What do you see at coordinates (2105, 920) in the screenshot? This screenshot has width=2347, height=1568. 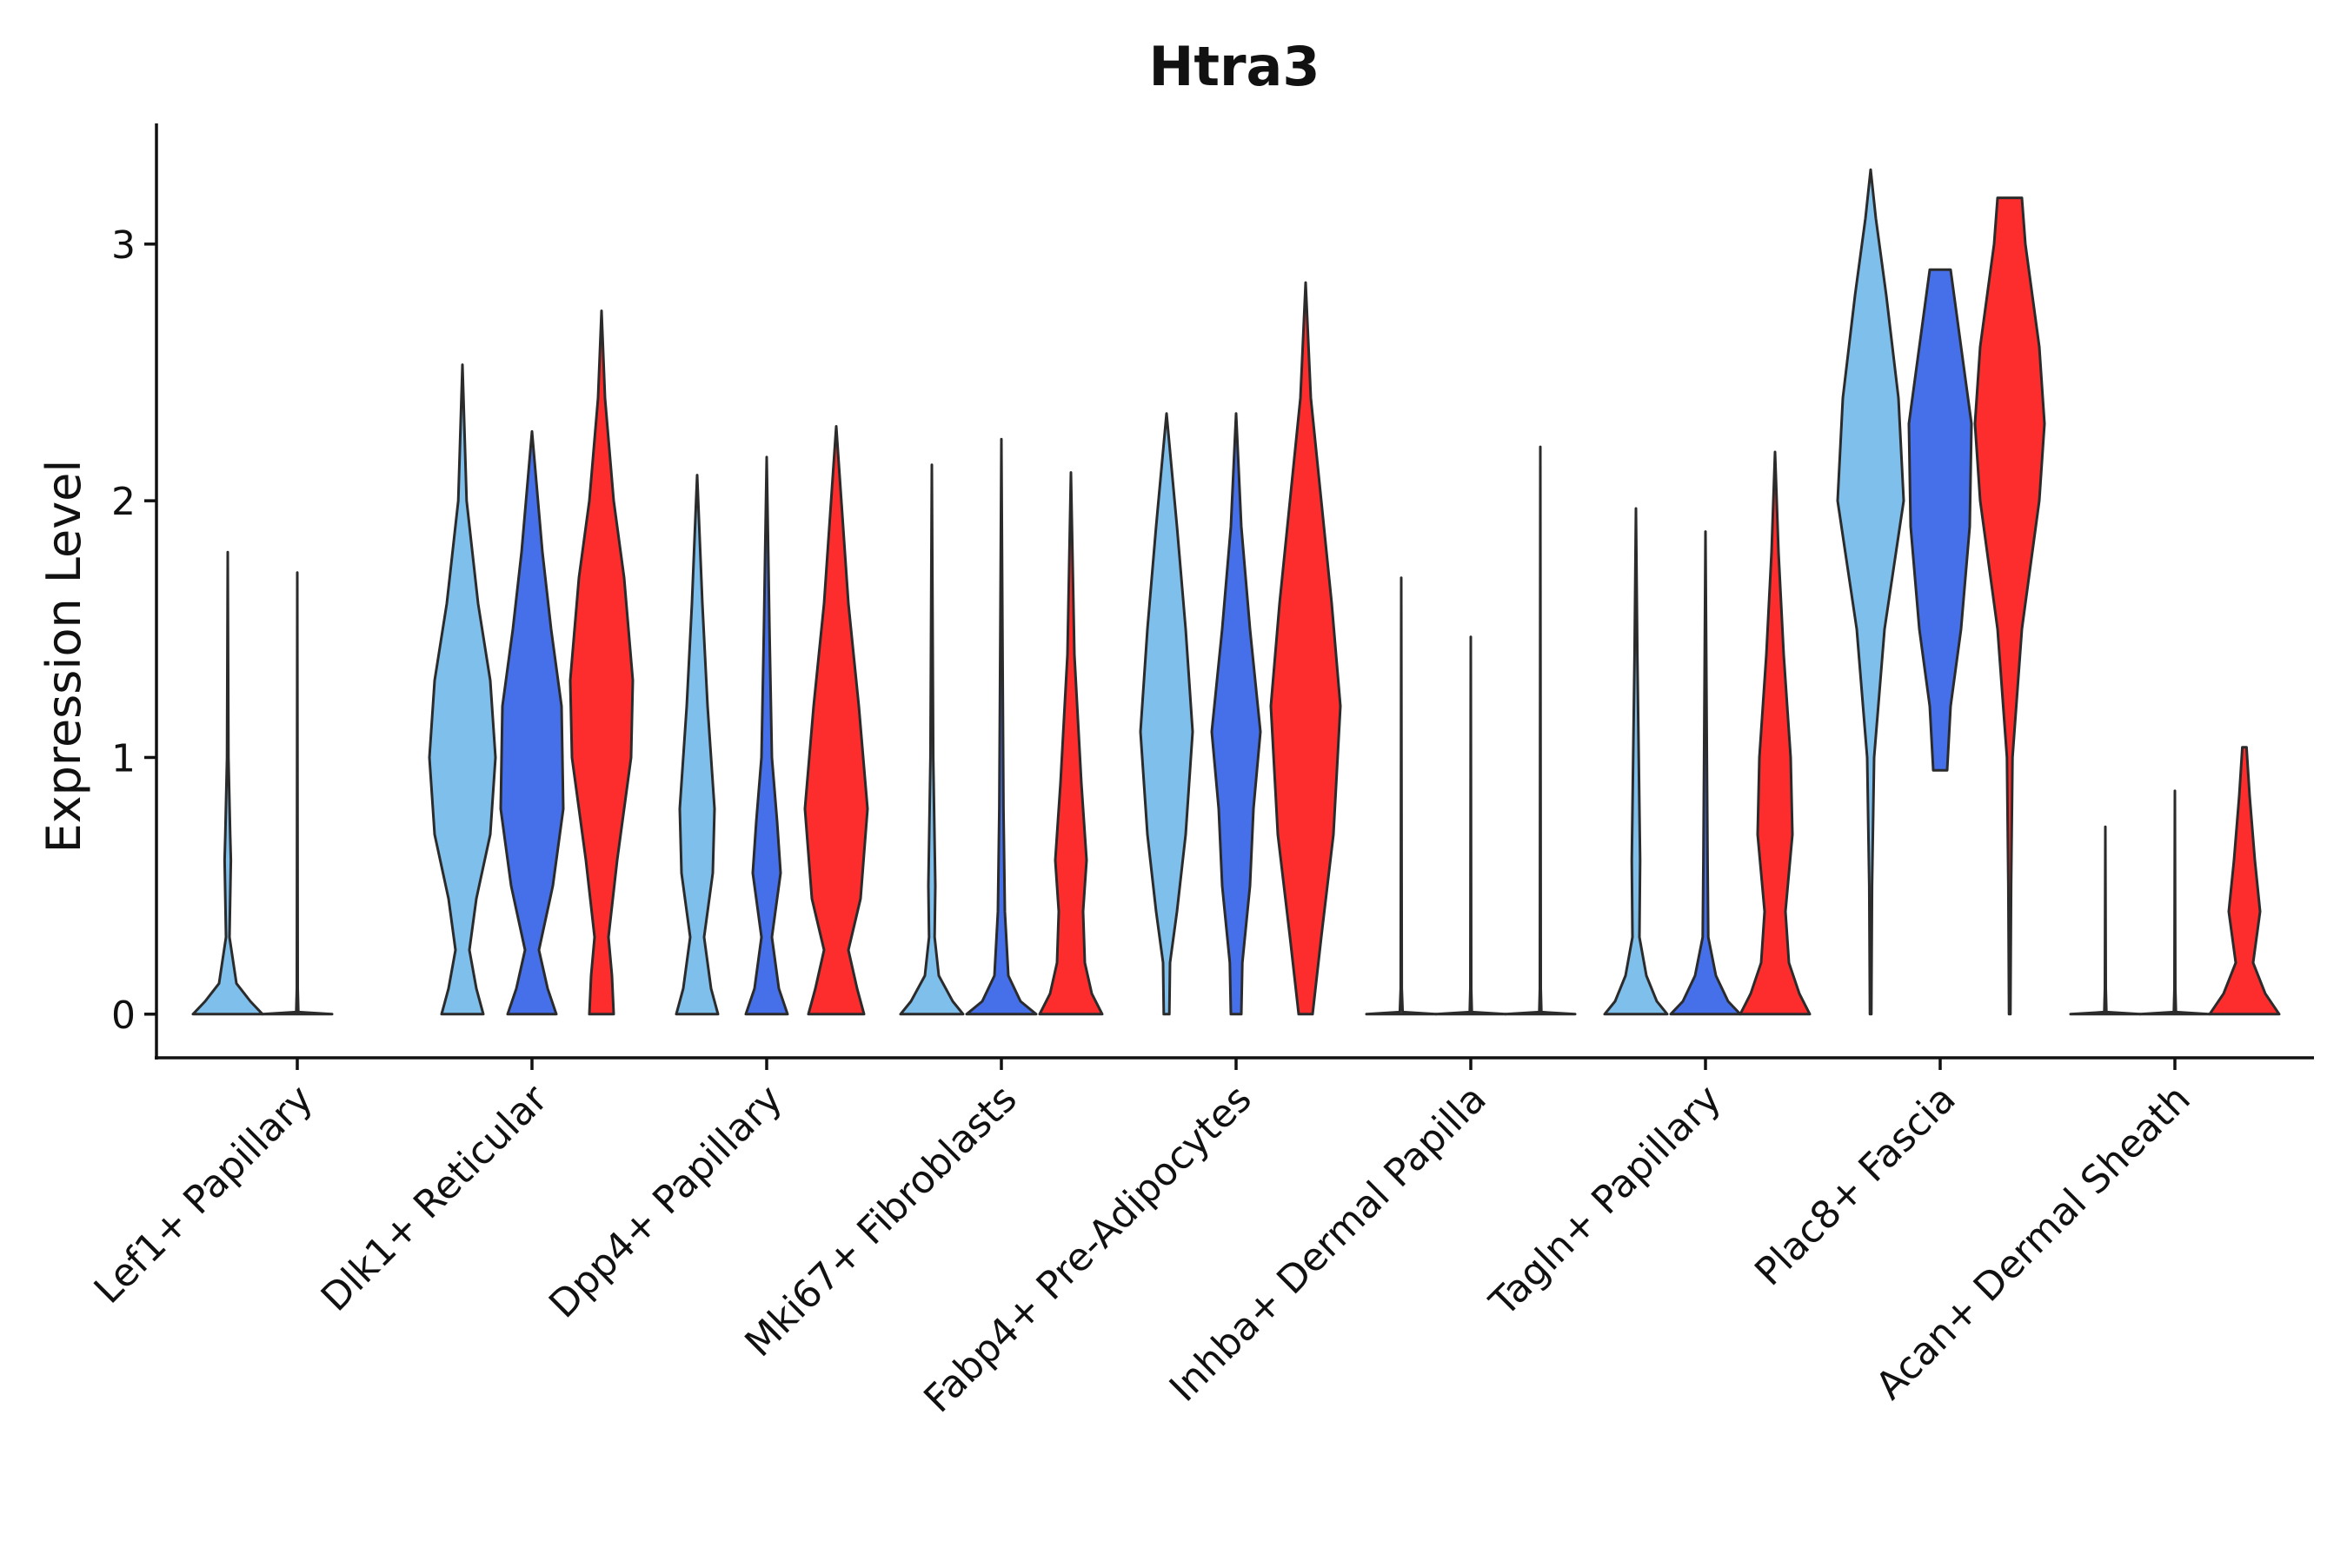 I see `violin-1-acan-dermal-sheath` at bounding box center [2105, 920].